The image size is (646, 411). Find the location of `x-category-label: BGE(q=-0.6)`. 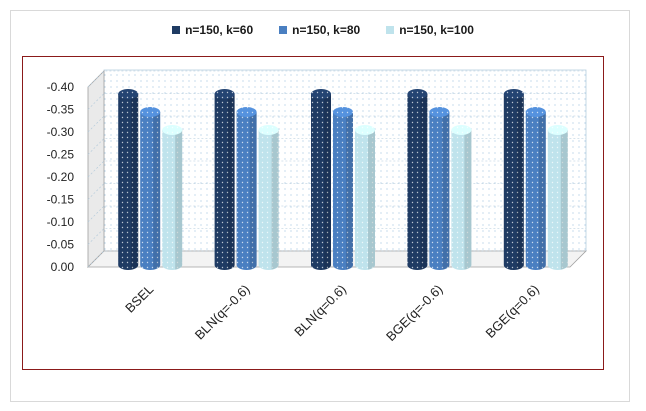

x-category-label: BGE(q=-0.6) is located at coordinates (414, 313).